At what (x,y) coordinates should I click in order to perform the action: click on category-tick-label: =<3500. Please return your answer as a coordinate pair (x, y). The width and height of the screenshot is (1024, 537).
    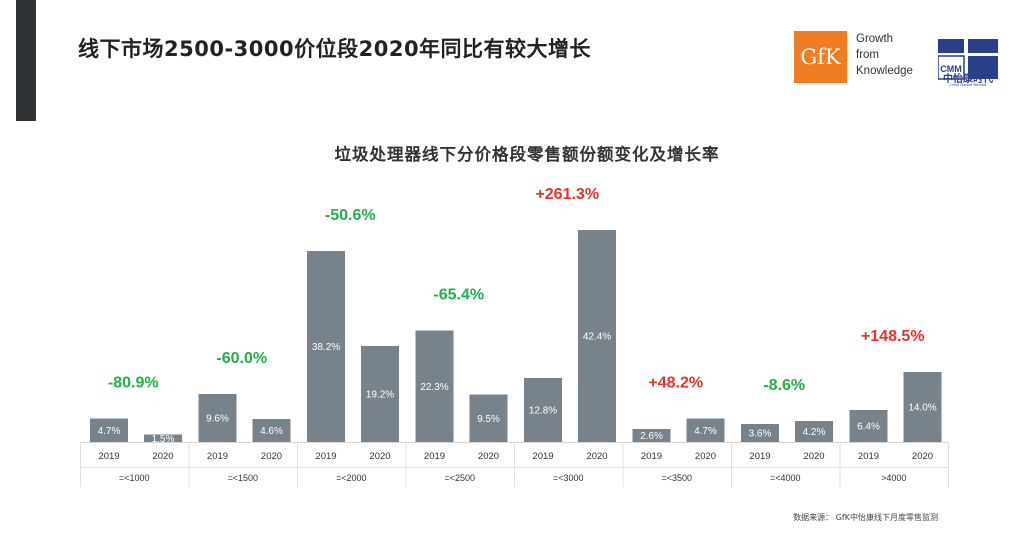
    Looking at the image, I should click on (676, 478).